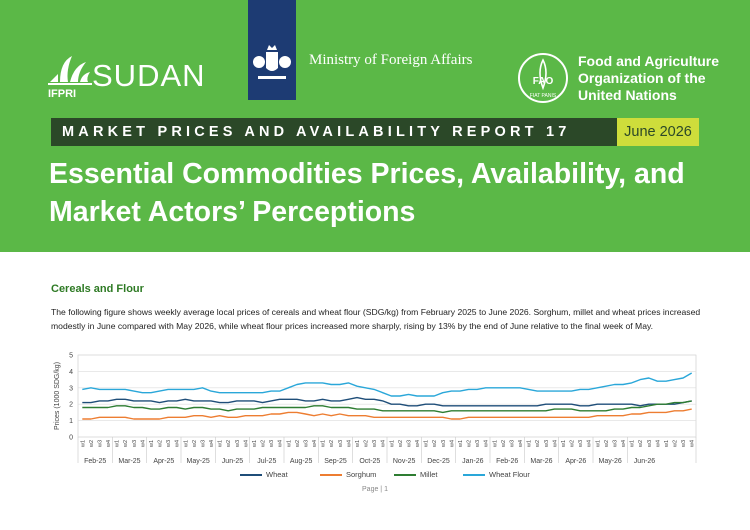  I want to click on page-number: Page | 1, so click(375, 489).